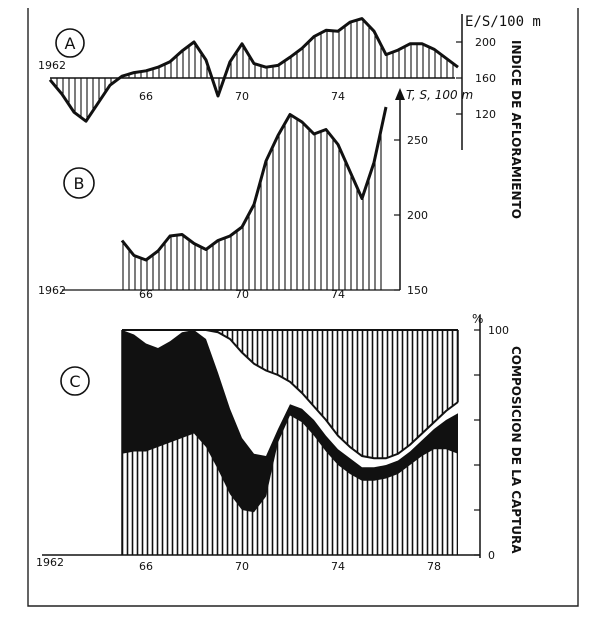 This screenshot has width=600, height=620. I want to click on panel-c-start-year: 1962, so click(50, 562).